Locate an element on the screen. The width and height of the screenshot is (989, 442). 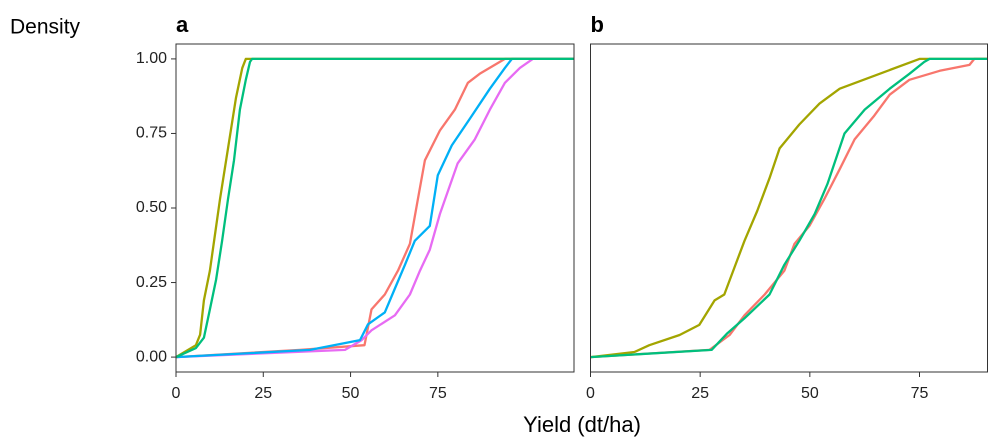
y-tick-label: 0.25 is located at coordinates (151, 282).